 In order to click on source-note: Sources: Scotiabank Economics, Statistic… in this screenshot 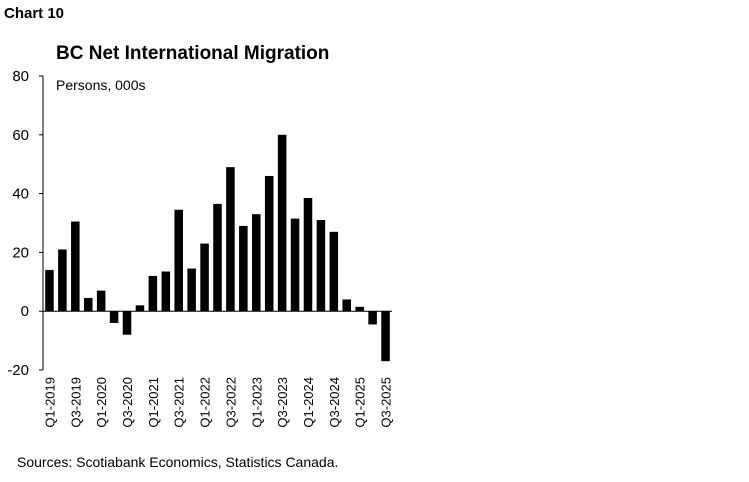, I will do `click(178, 462)`.